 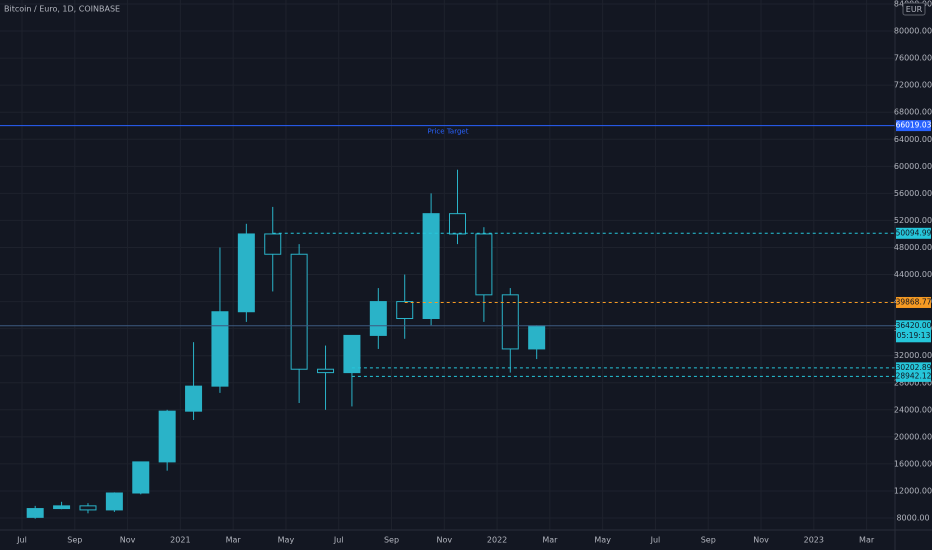 What do you see at coordinates (814, 540) in the screenshot?
I see `x-tick-label: 2023` at bounding box center [814, 540].